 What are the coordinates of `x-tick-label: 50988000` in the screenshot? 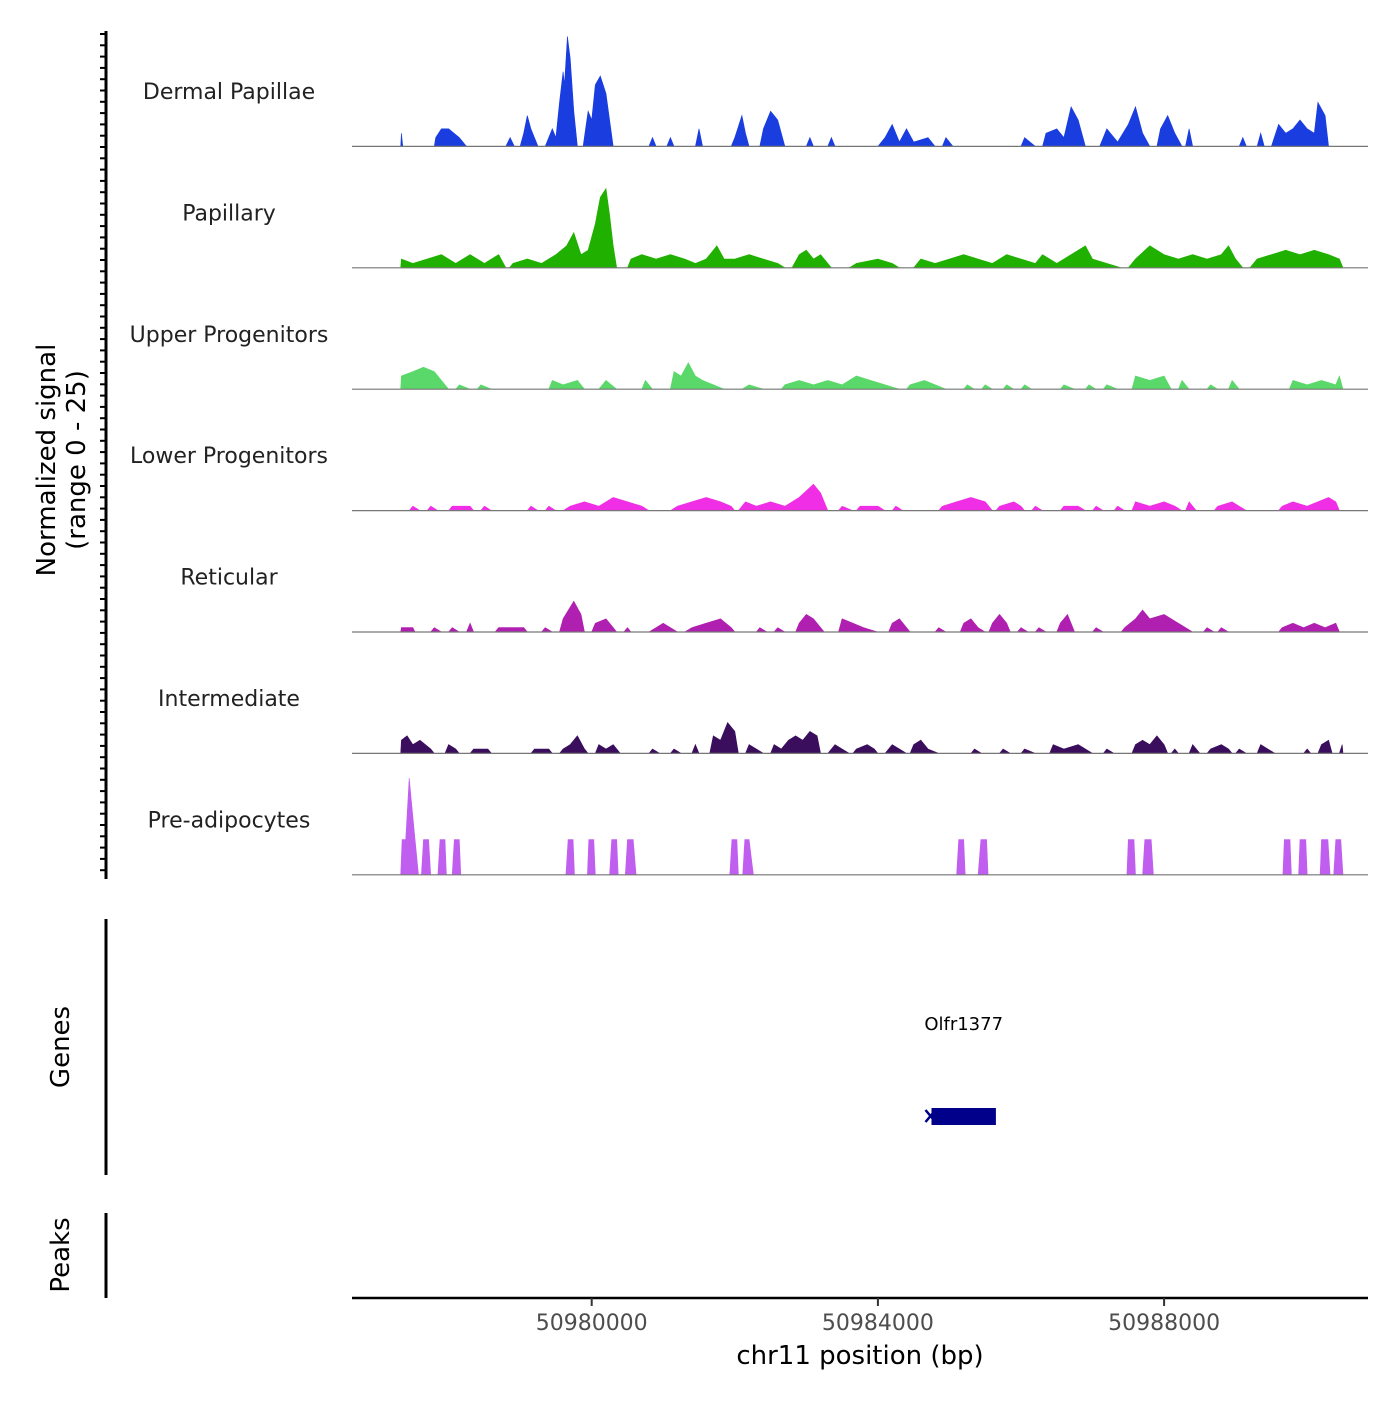 It's located at (1164, 1323).